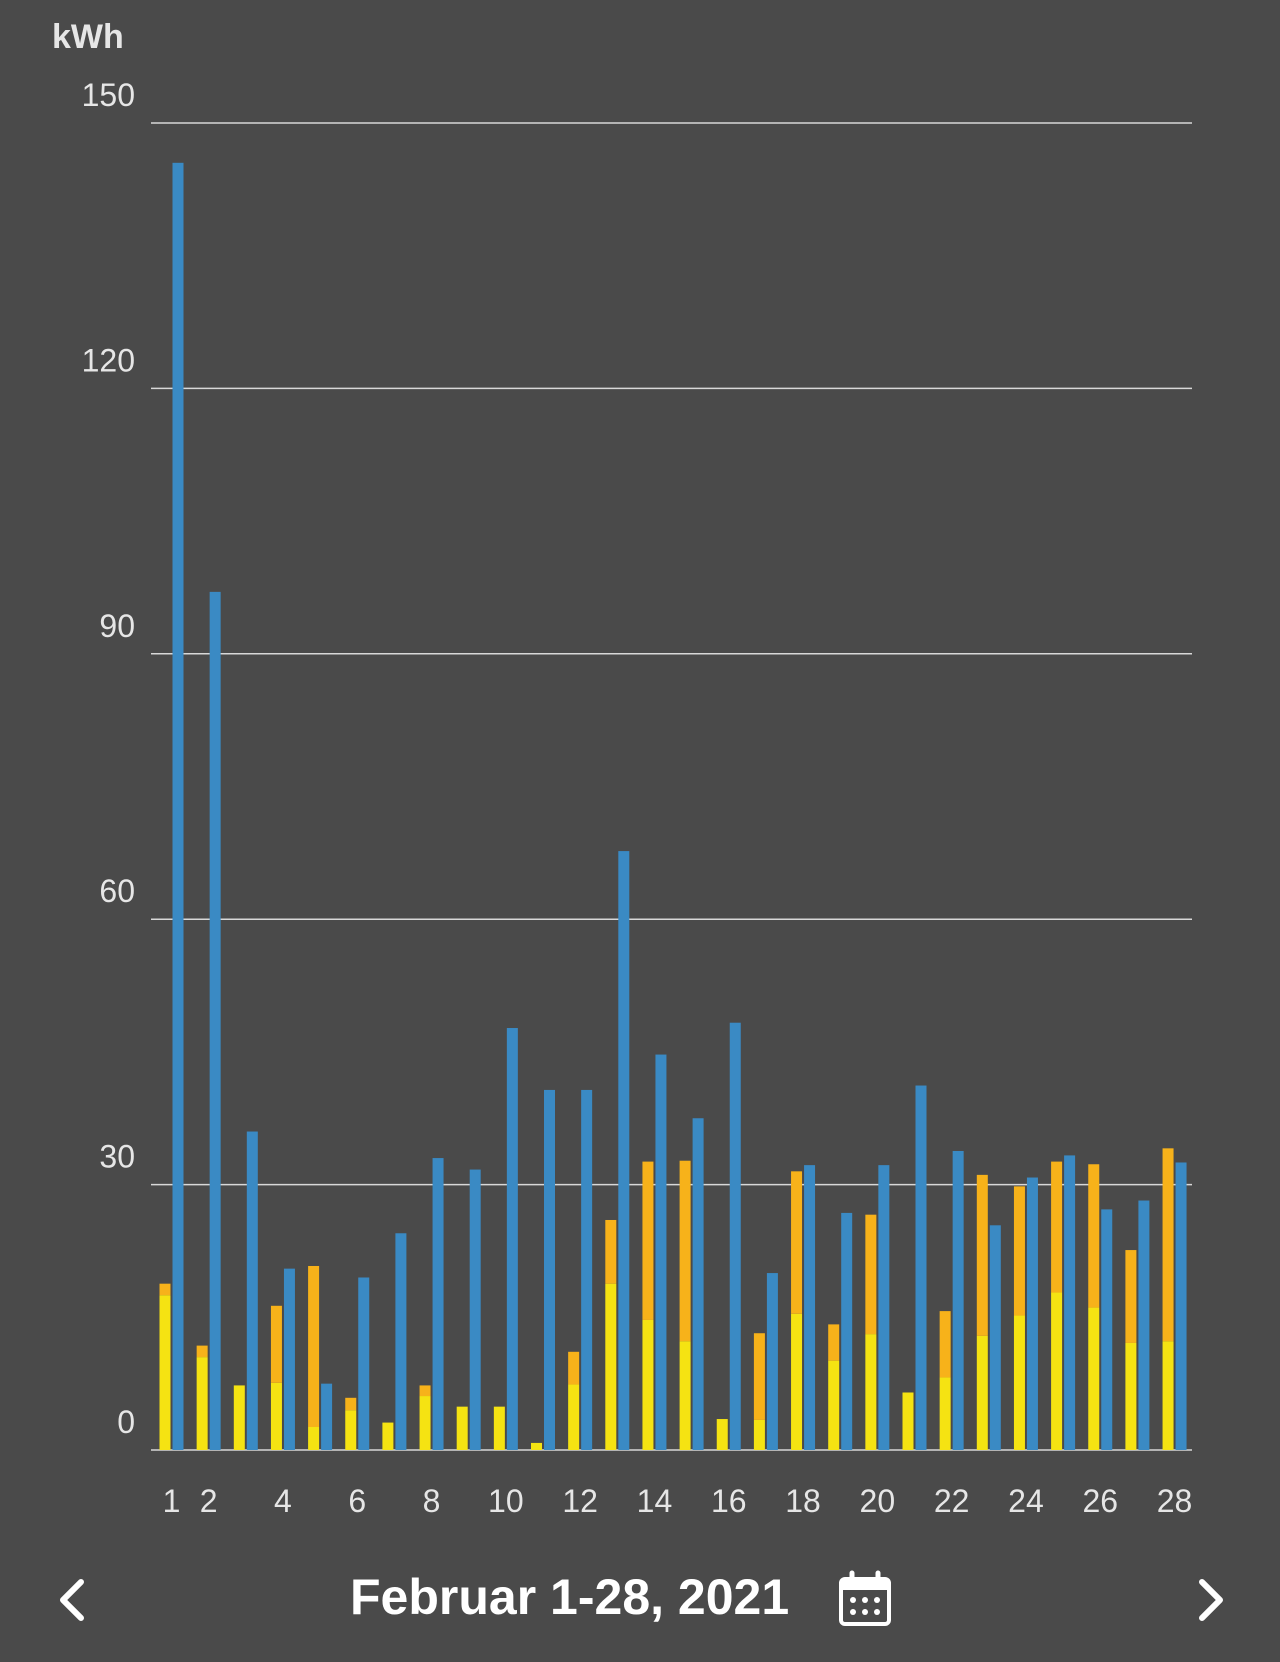 The width and height of the screenshot is (1280, 1662). What do you see at coordinates (580, 1501) in the screenshot?
I see `x-tick-label-12: 12` at bounding box center [580, 1501].